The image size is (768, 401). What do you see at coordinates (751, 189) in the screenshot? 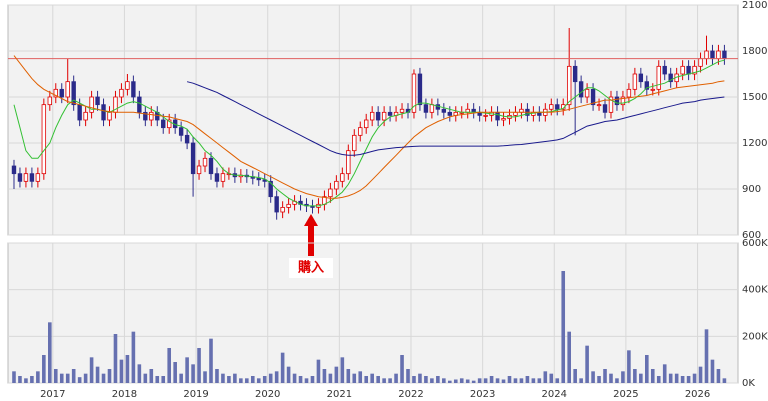
I see `y-tick-label: 900` at bounding box center [751, 189].